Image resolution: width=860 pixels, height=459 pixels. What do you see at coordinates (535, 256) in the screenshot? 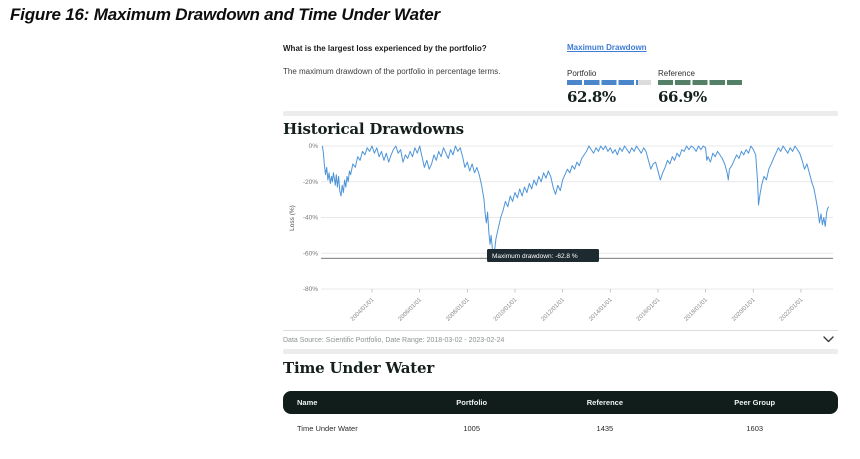
I see `svg-text: Maximum drawdown: -62.8 %` at bounding box center [535, 256].